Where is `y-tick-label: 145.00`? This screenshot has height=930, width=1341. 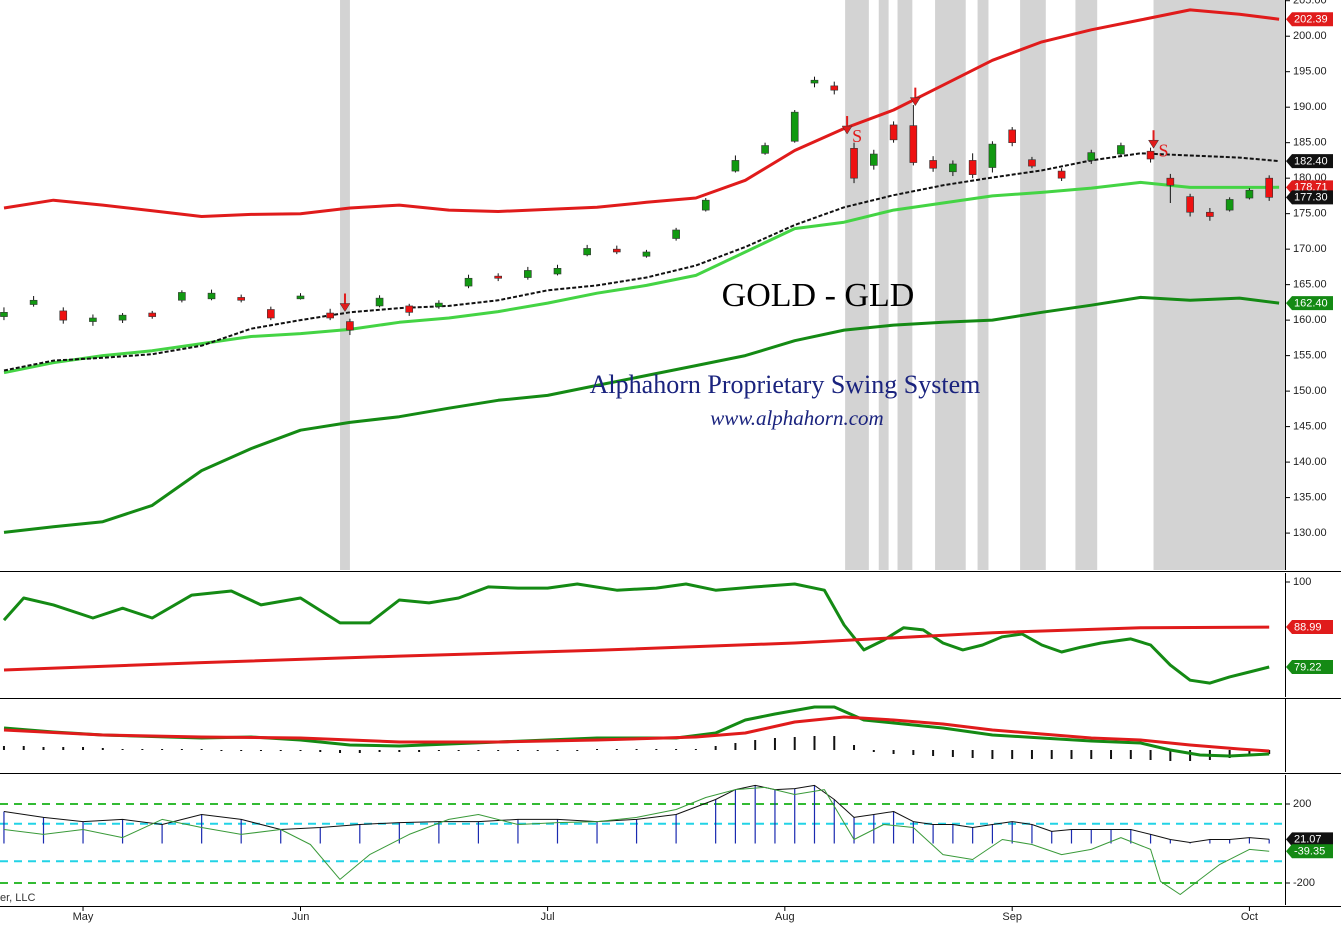
y-tick-label: 145.00 is located at coordinates (1310, 427).